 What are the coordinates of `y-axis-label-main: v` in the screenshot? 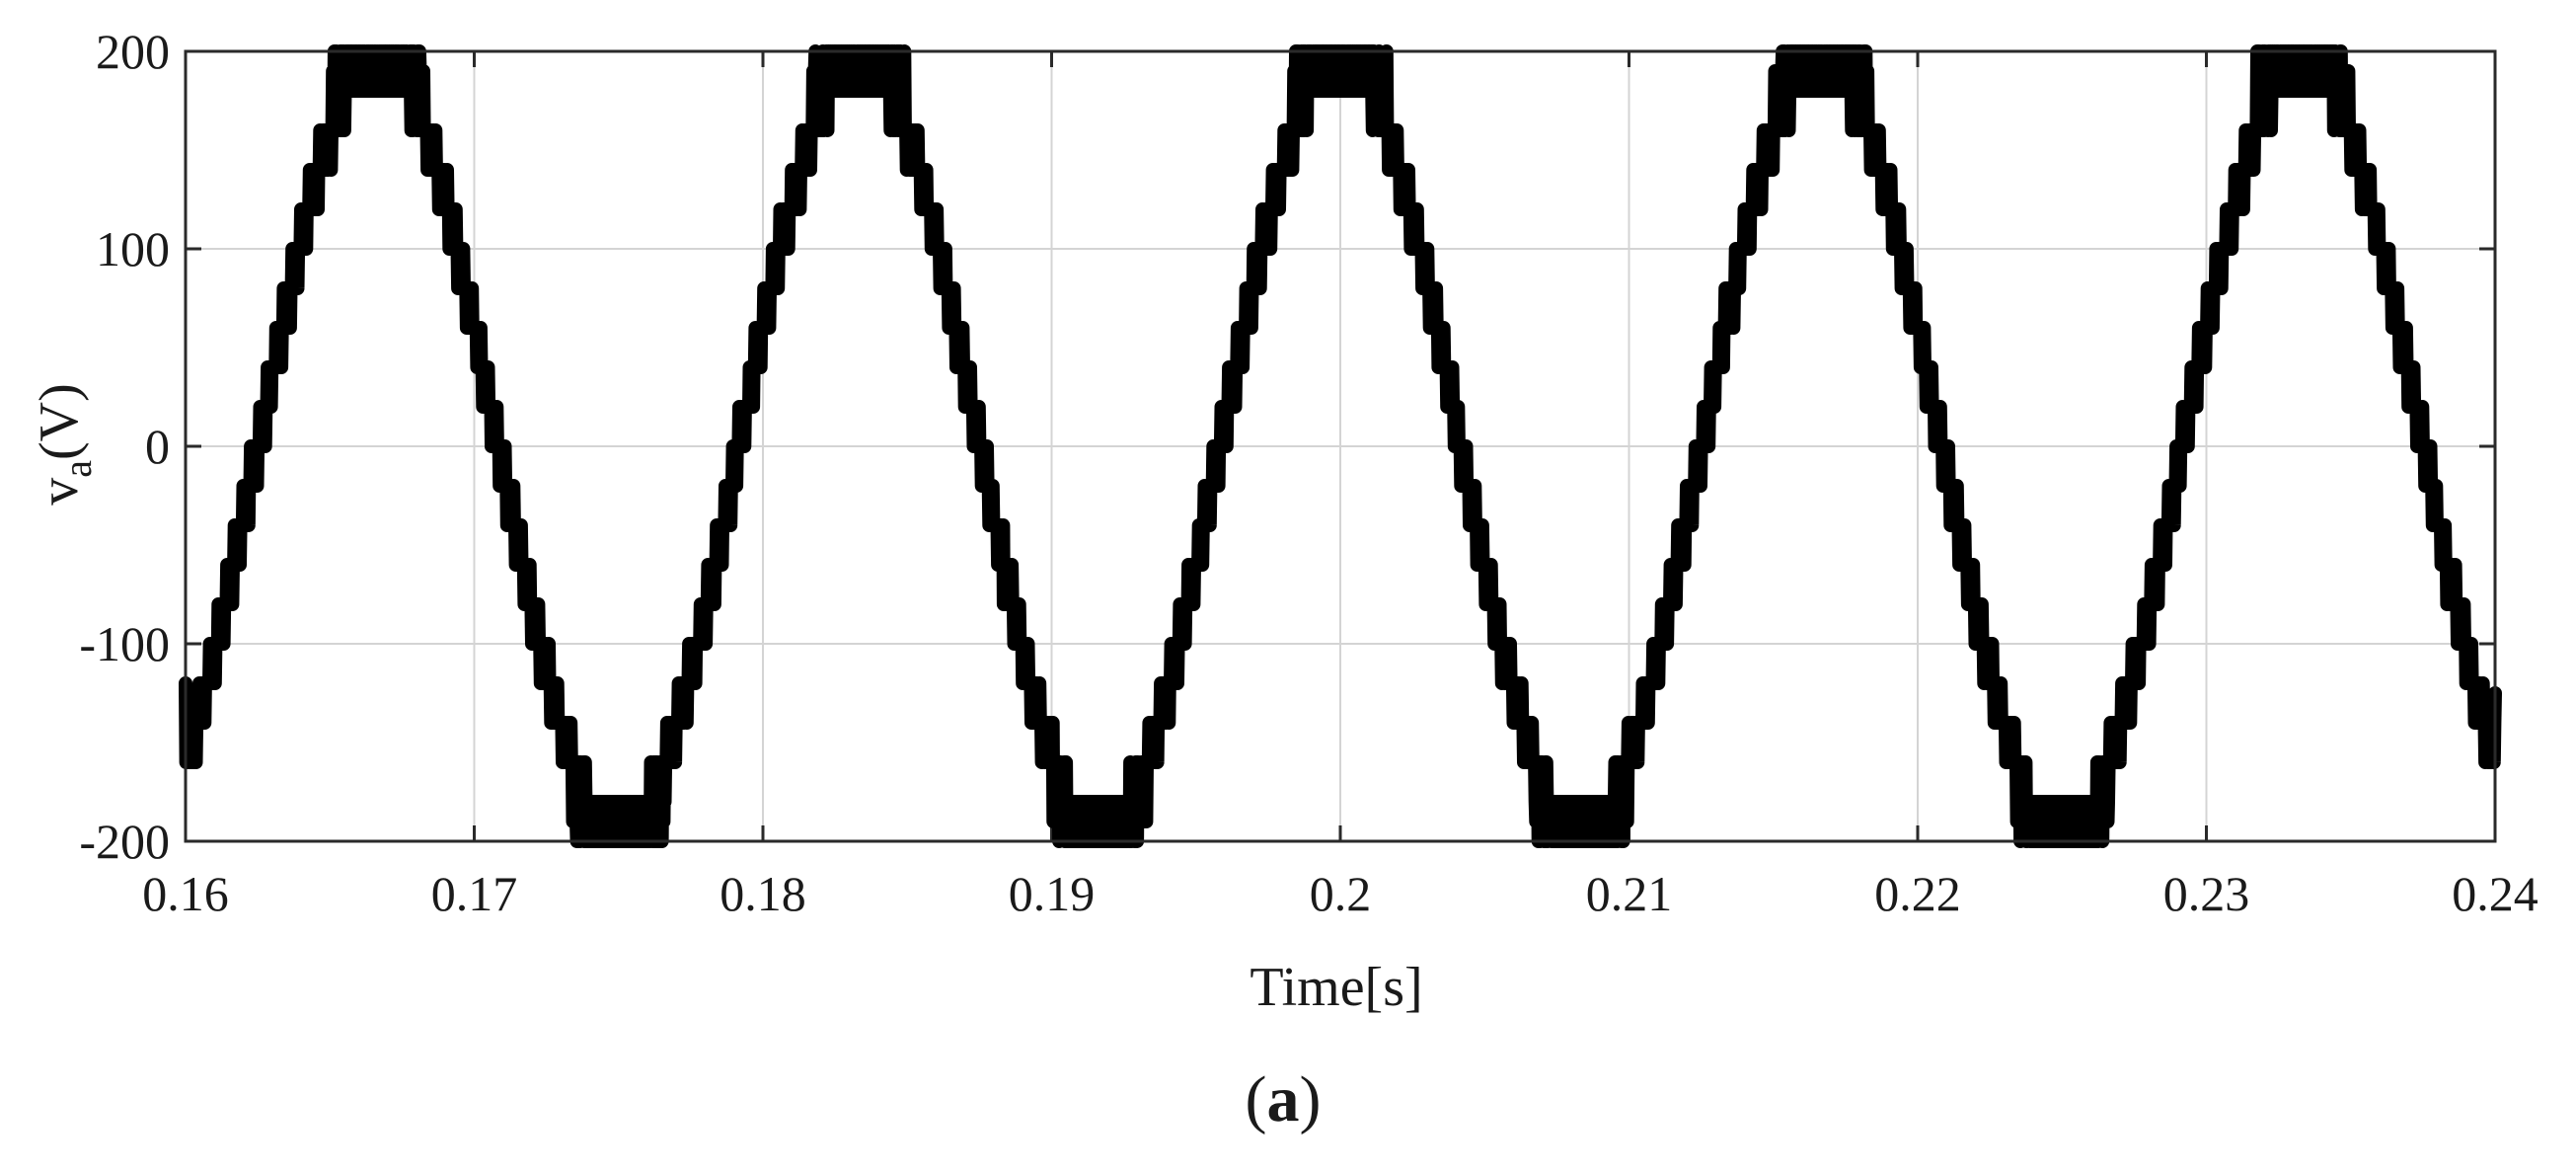 It's located at (59, 492).